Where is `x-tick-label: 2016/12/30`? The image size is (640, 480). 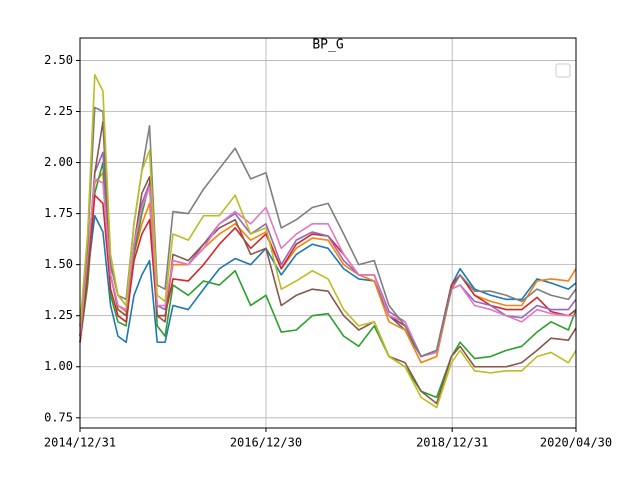
x-tick-label: 2016/12/30 is located at coordinates (266, 443).